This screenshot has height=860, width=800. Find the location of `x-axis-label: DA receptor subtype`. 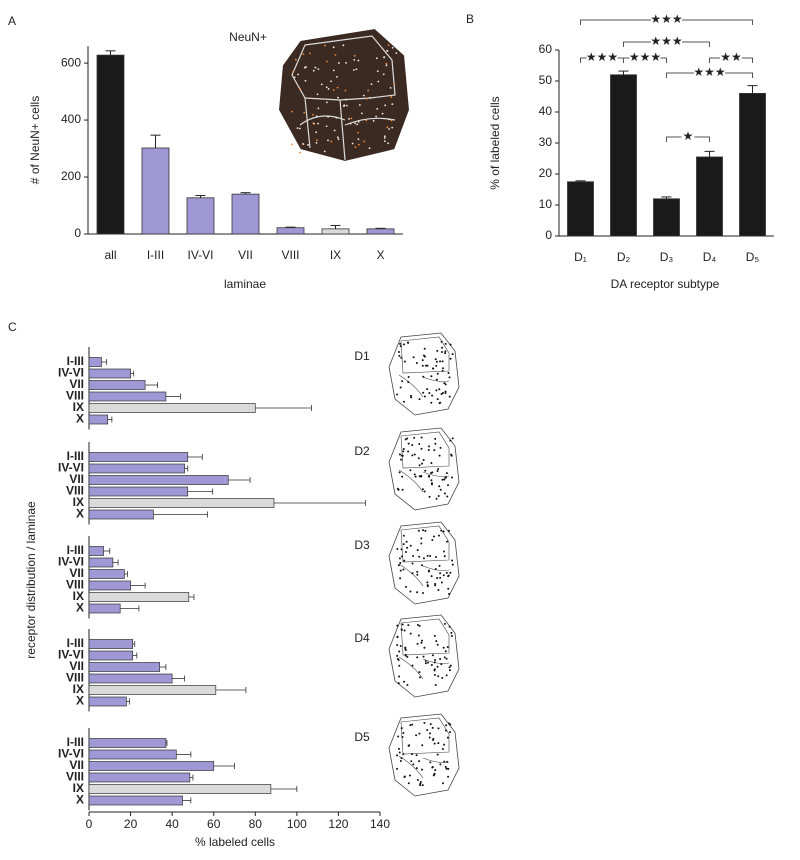

x-axis-label: DA receptor subtype is located at coordinates (665, 284).